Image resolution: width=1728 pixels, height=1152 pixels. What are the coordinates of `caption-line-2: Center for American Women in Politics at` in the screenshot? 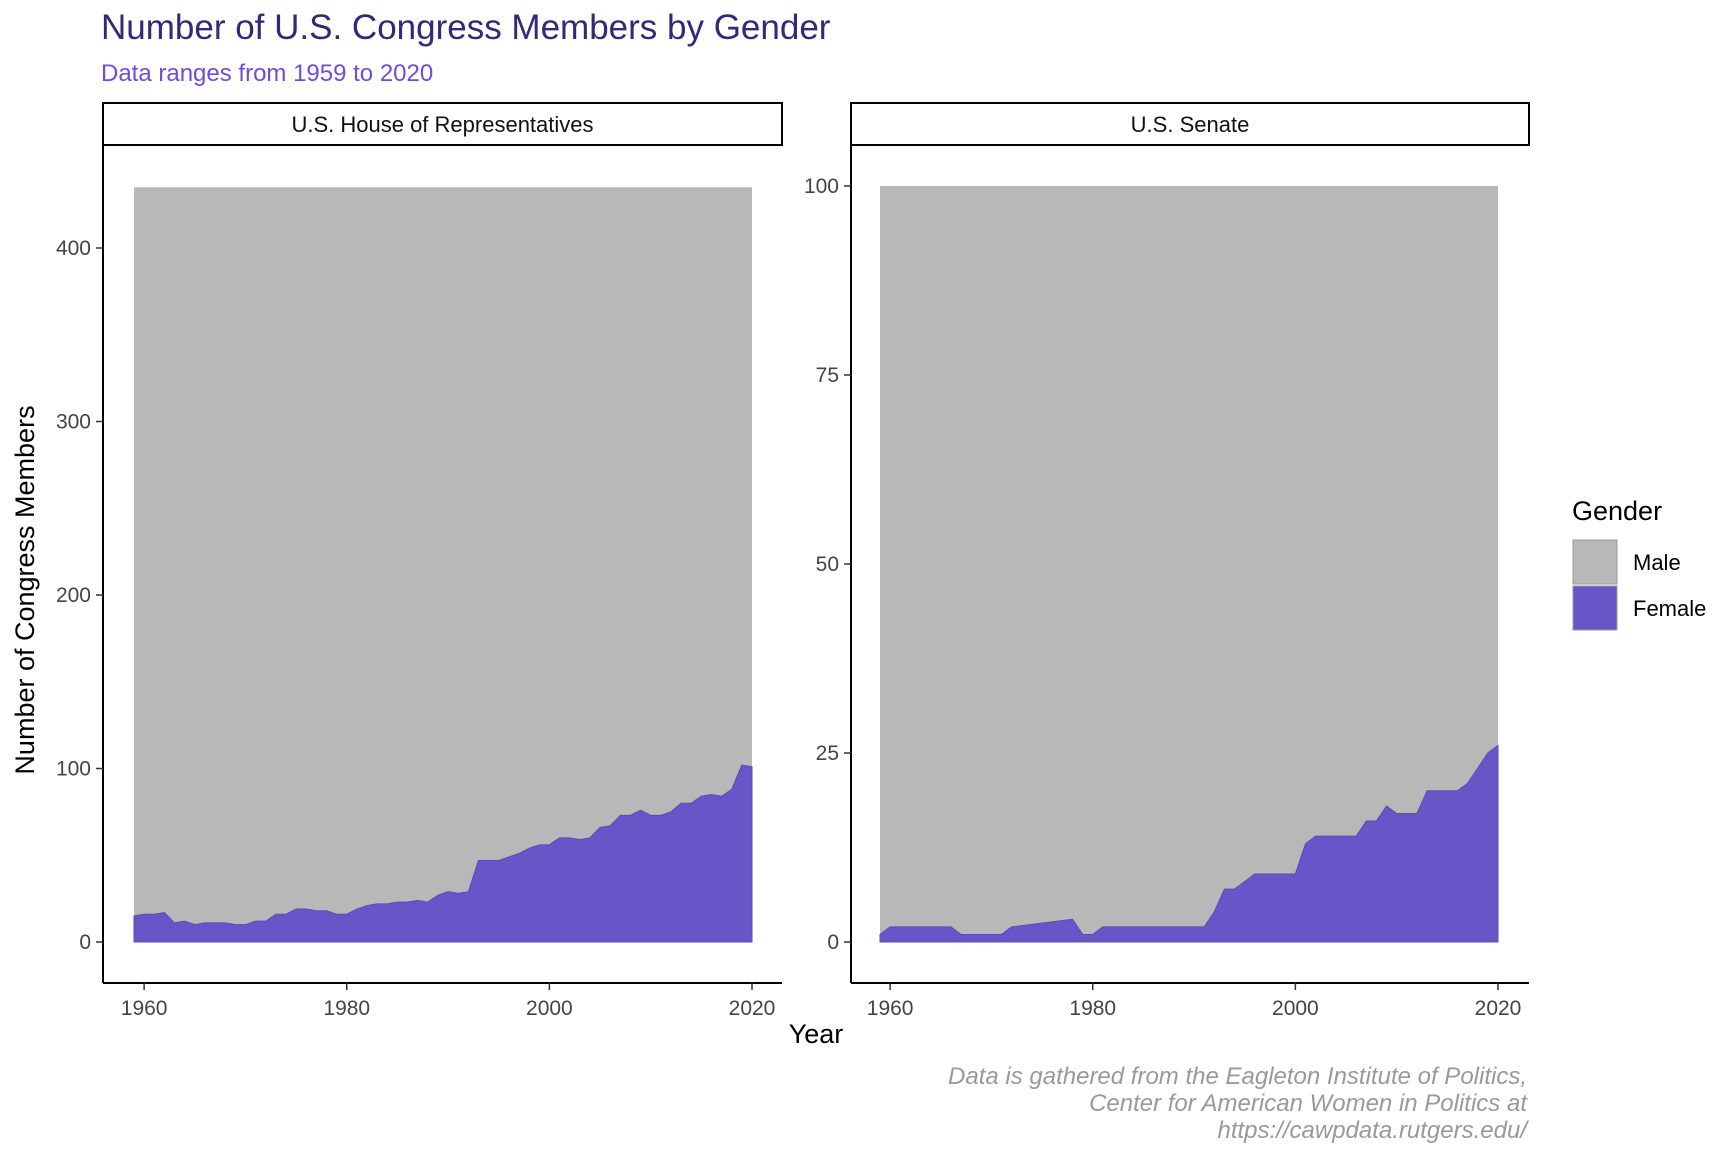 It's located at (1308, 1103).